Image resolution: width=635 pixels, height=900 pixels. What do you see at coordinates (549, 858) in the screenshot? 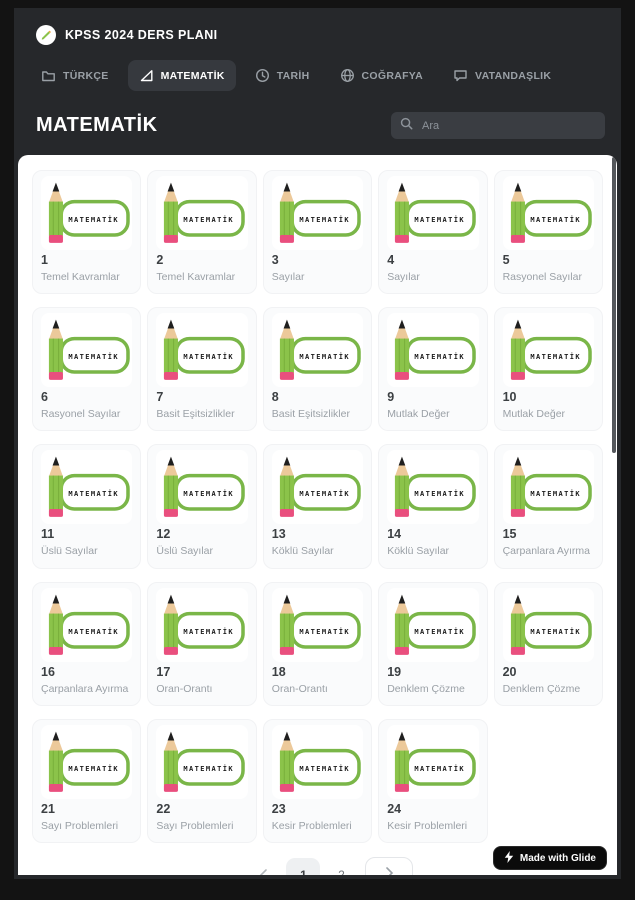
I see `made-with-glide-badge: Made with Glide` at bounding box center [549, 858].